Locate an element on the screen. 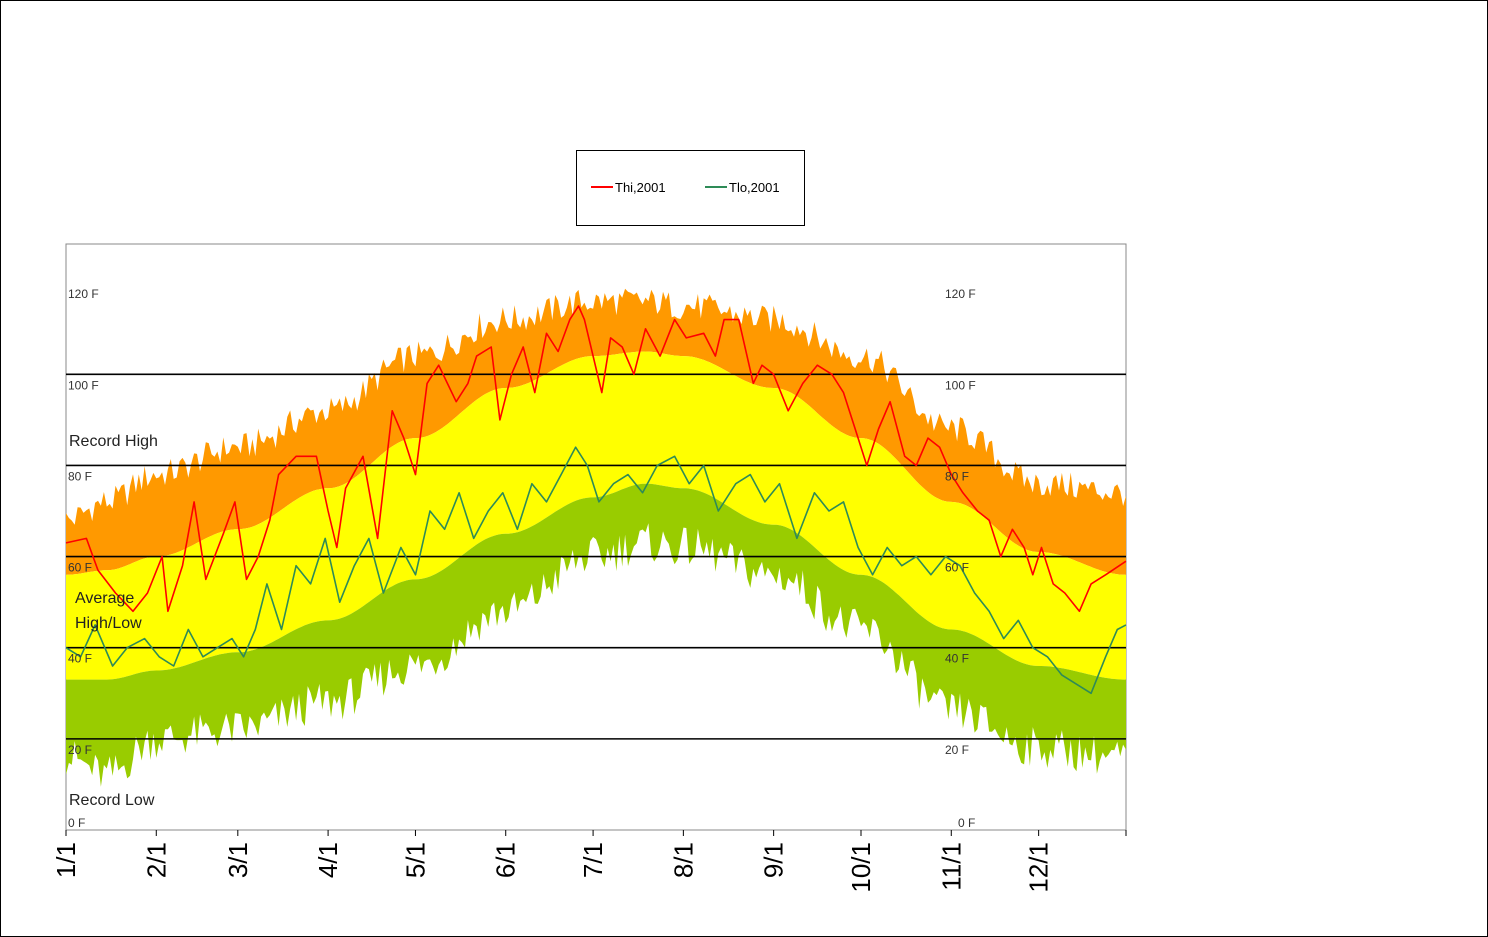 Image resolution: width=1488 pixels, height=937 pixels. x-tick-label-9: 10/1 is located at coordinates (861, 867).